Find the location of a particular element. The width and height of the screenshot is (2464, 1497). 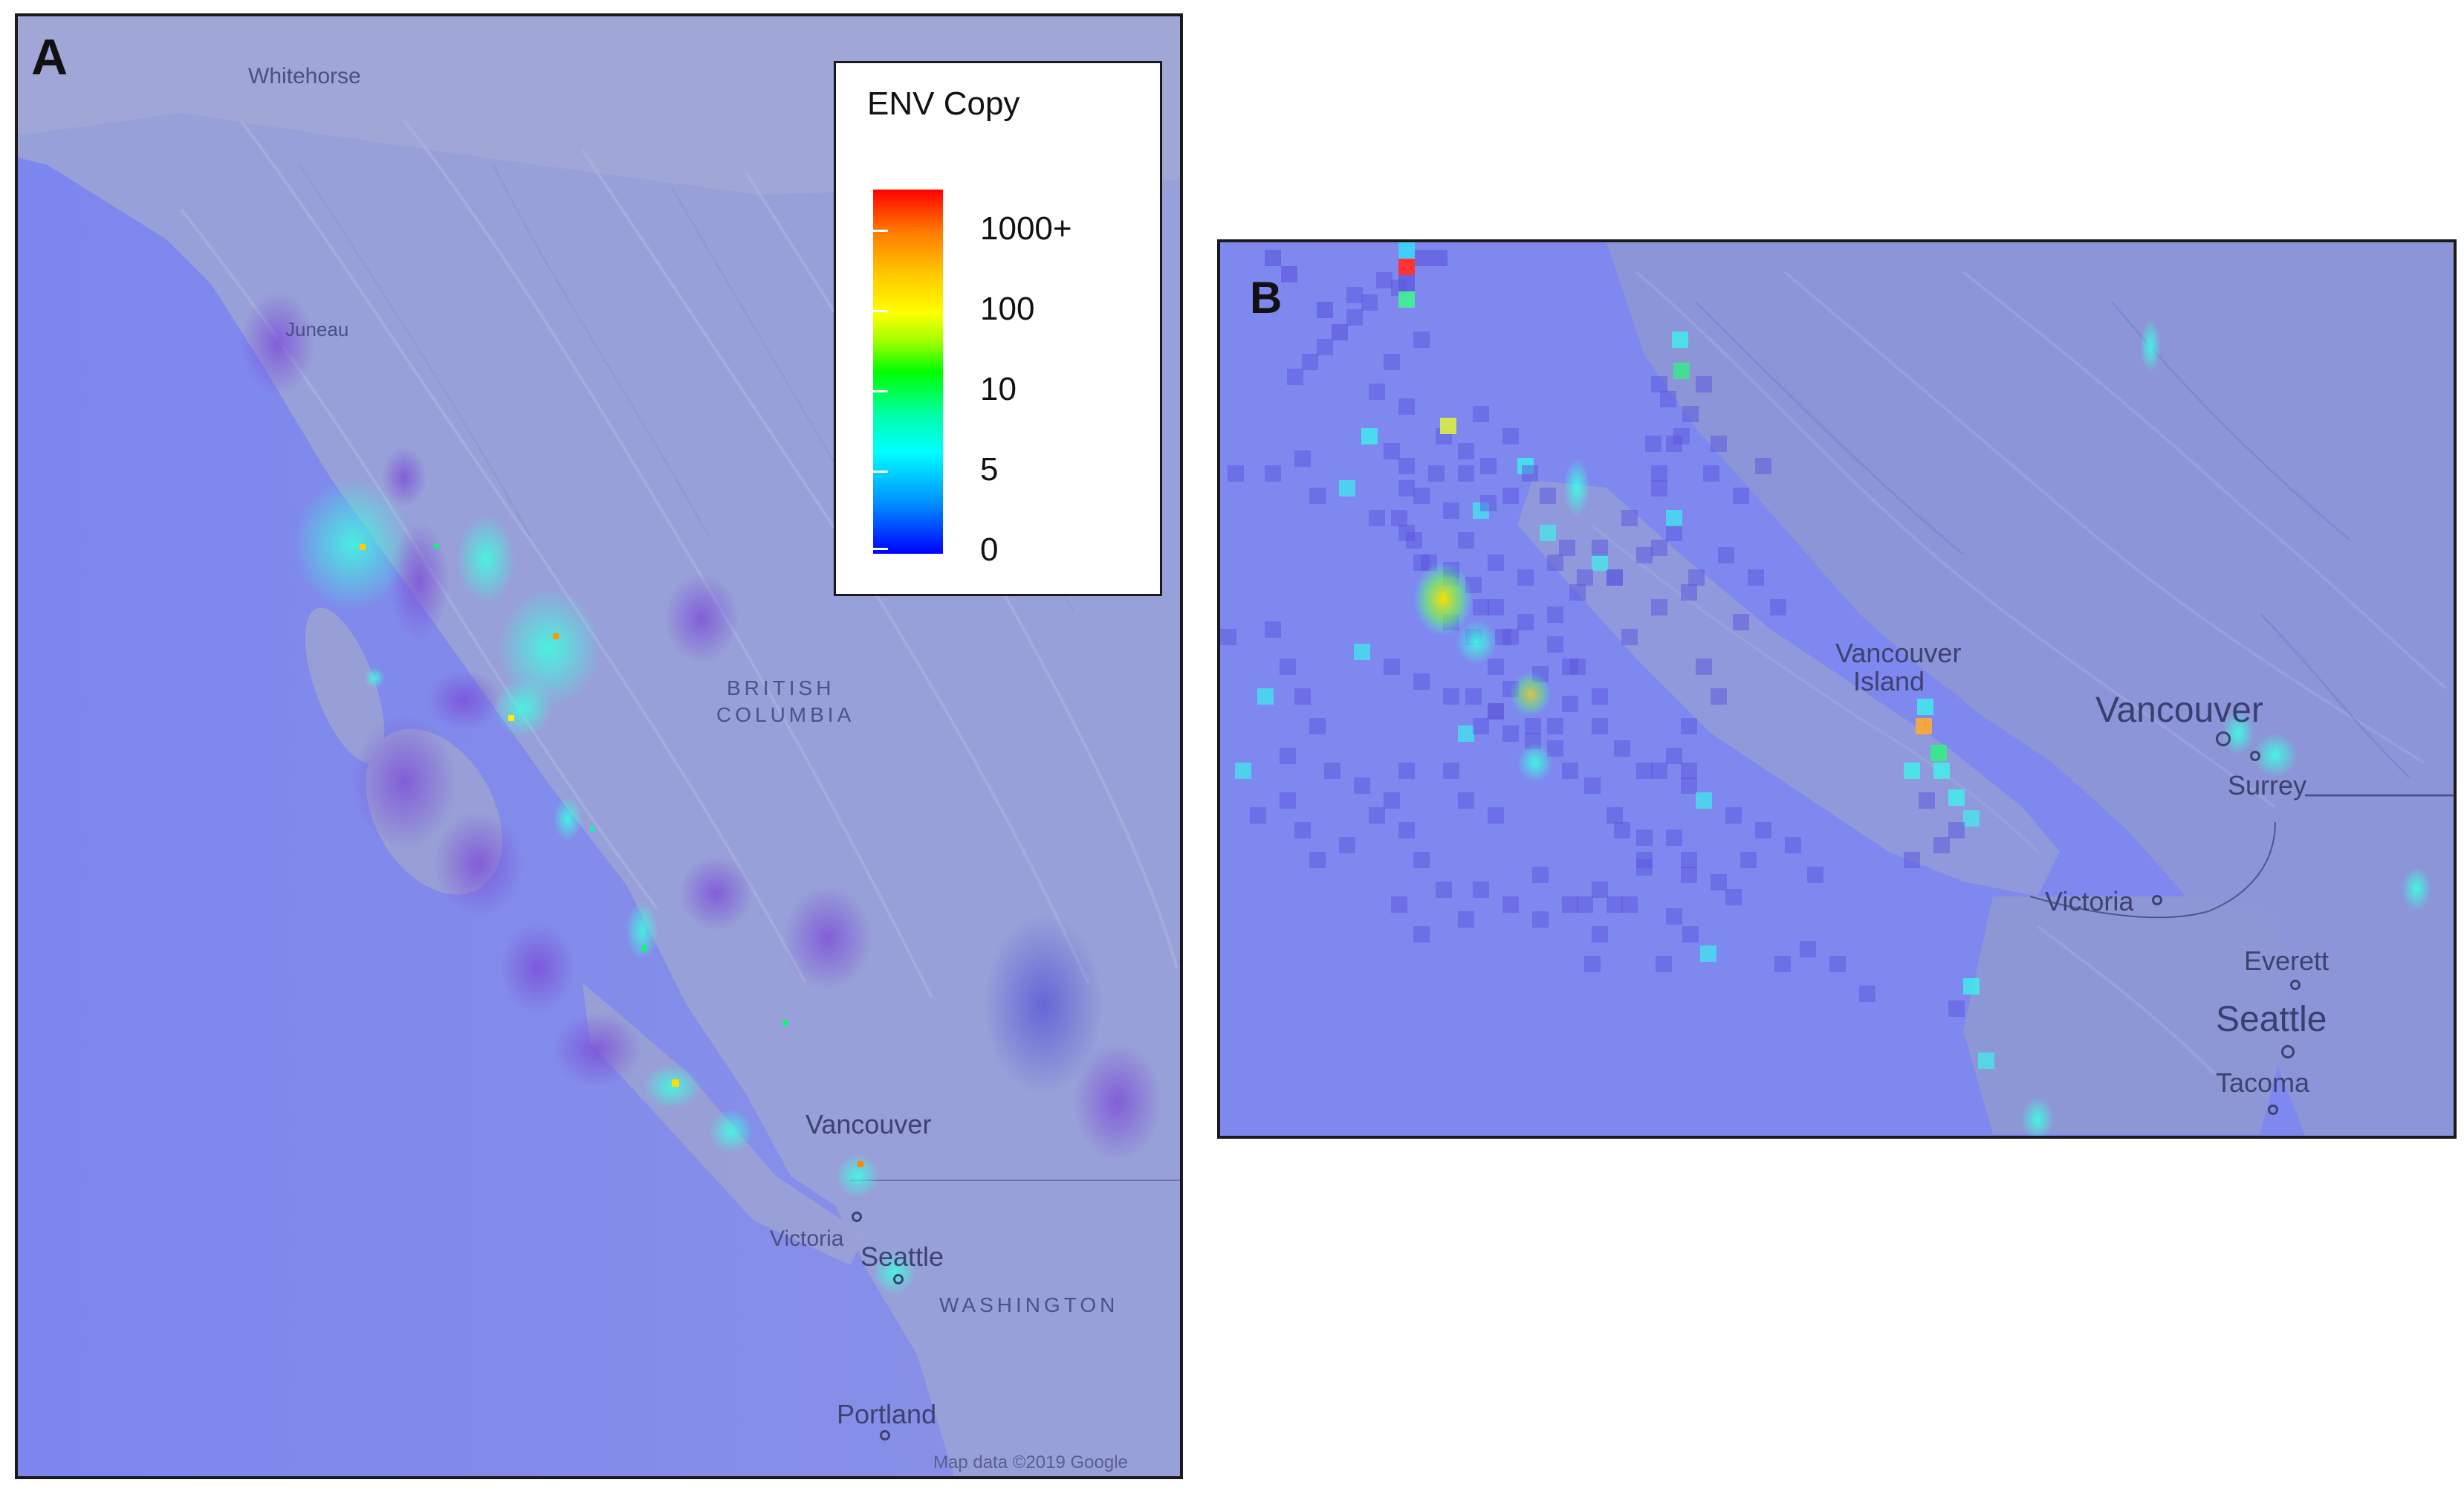

legend-tick-label: 5 is located at coordinates (989, 469).